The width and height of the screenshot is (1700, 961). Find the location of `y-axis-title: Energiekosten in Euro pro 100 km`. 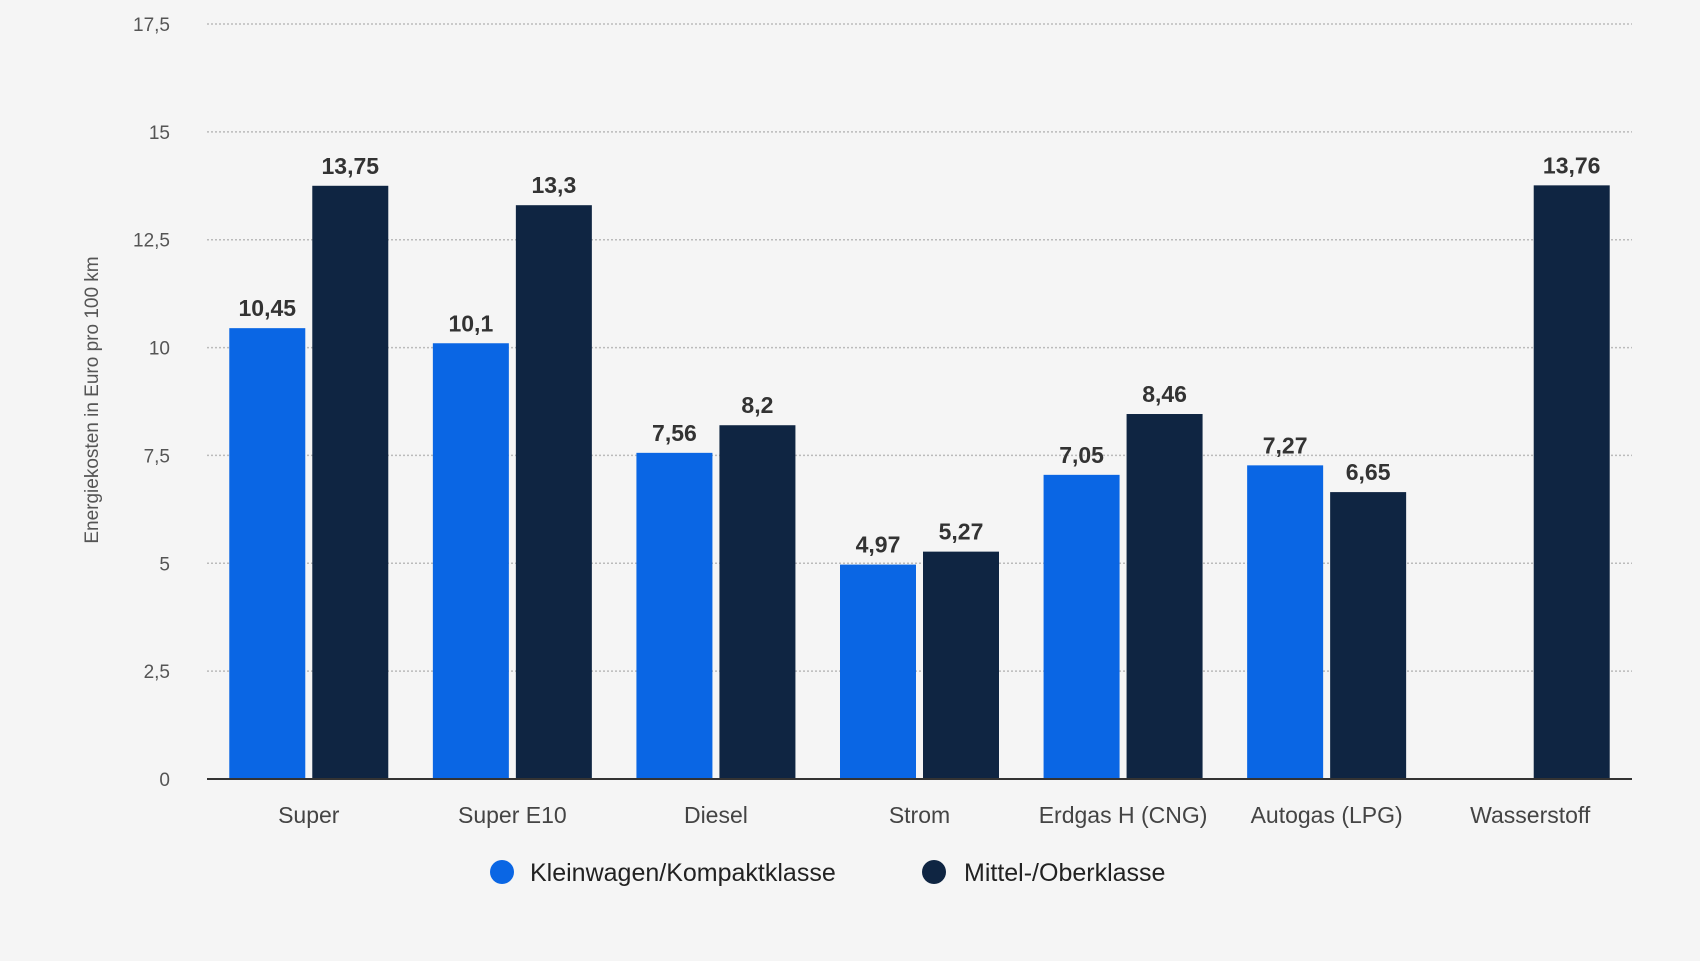

y-axis-title: Energiekosten in Euro pro 100 km is located at coordinates (92, 399).